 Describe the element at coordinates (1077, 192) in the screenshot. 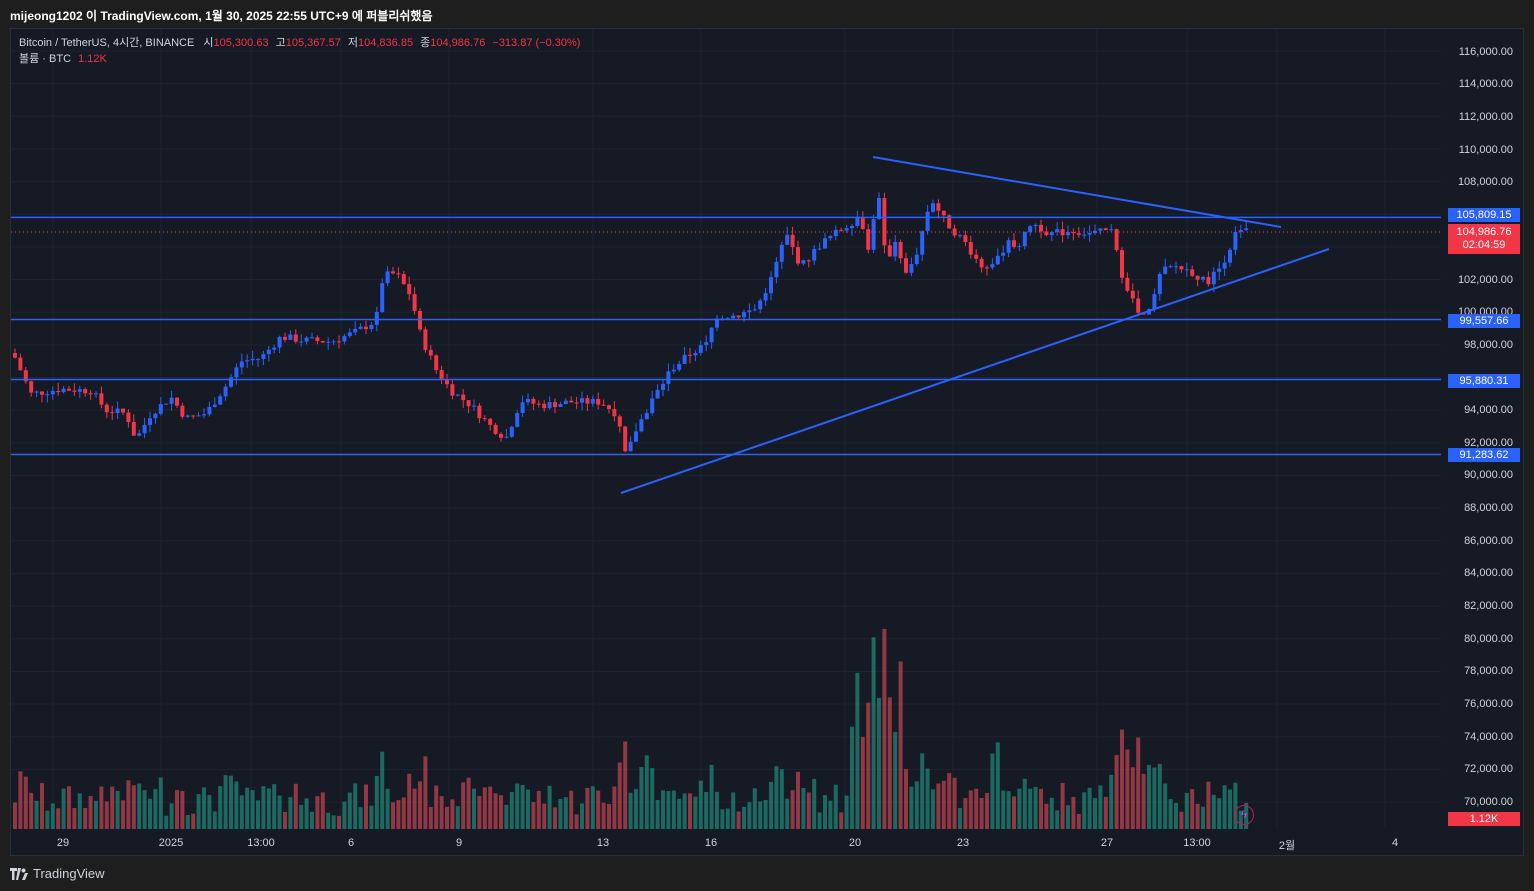

I see `descending-trendline` at that location.